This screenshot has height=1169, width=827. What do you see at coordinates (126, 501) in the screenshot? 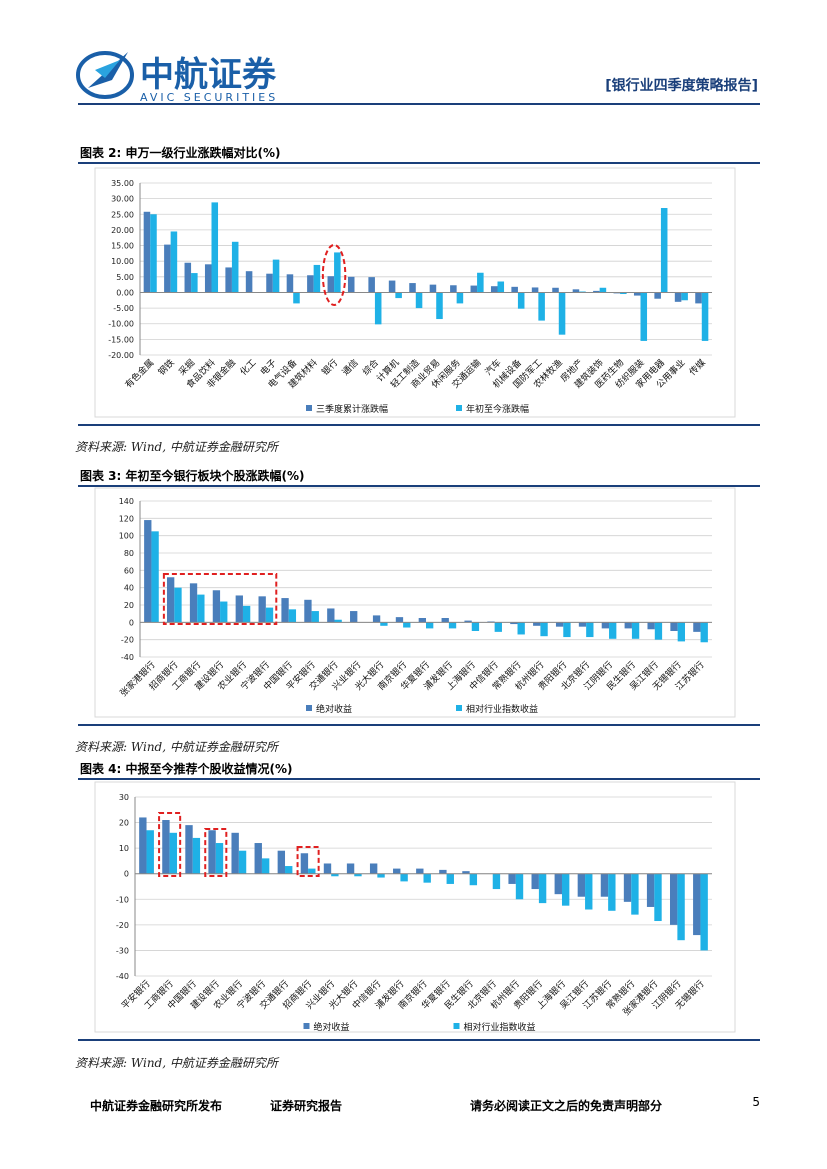
I see `y-tick-label: 140` at bounding box center [126, 501].